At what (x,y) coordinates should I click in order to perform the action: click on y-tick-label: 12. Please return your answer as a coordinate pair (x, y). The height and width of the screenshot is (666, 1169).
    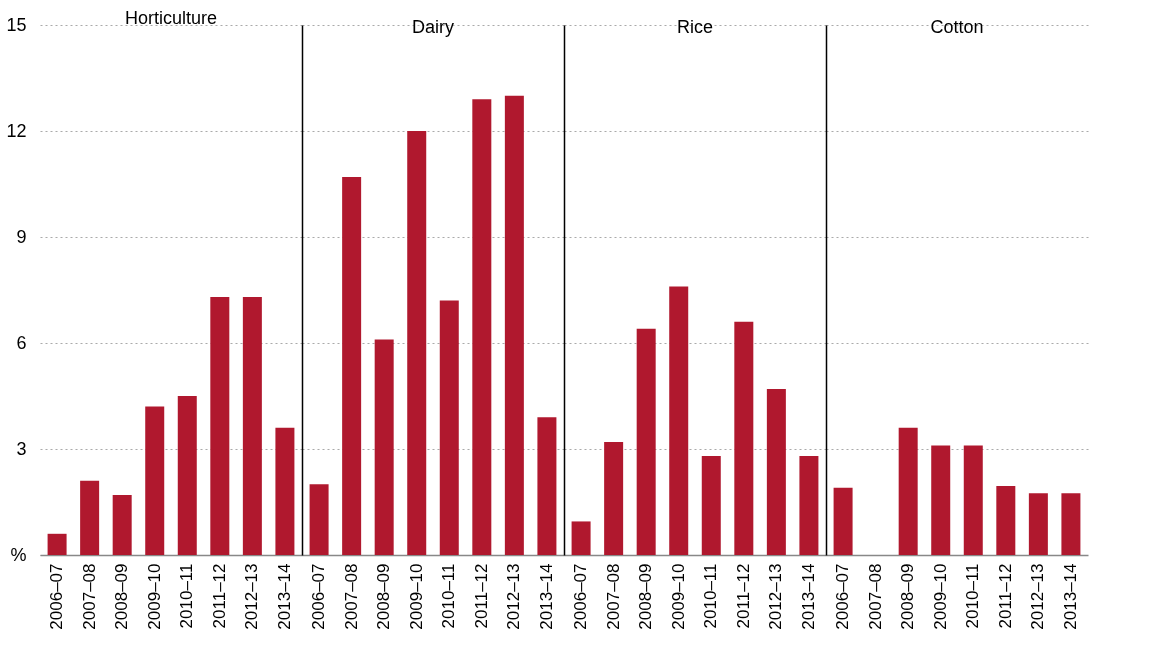
    Looking at the image, I should click on (16, 130).